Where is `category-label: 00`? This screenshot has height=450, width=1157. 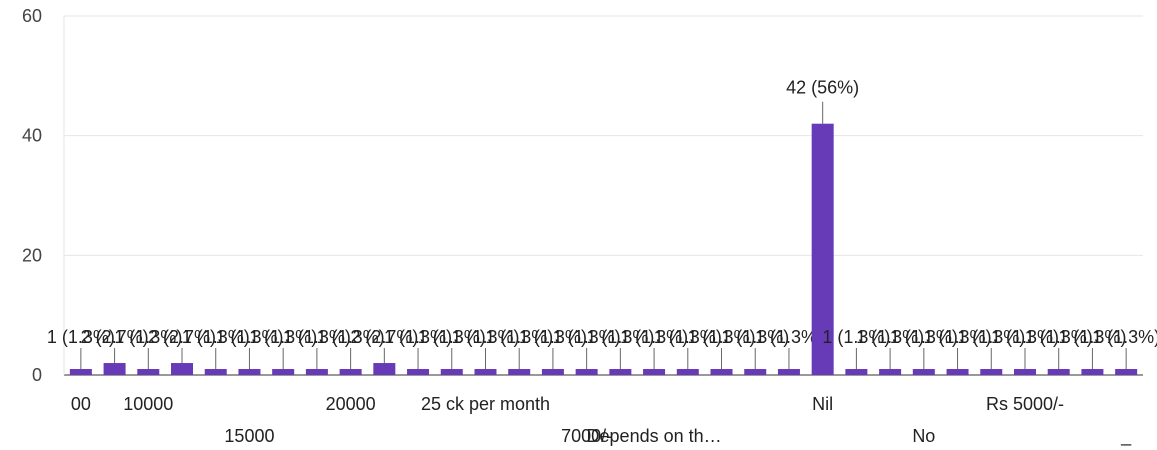
category-label: 00 is located at coordinates (81, 404).